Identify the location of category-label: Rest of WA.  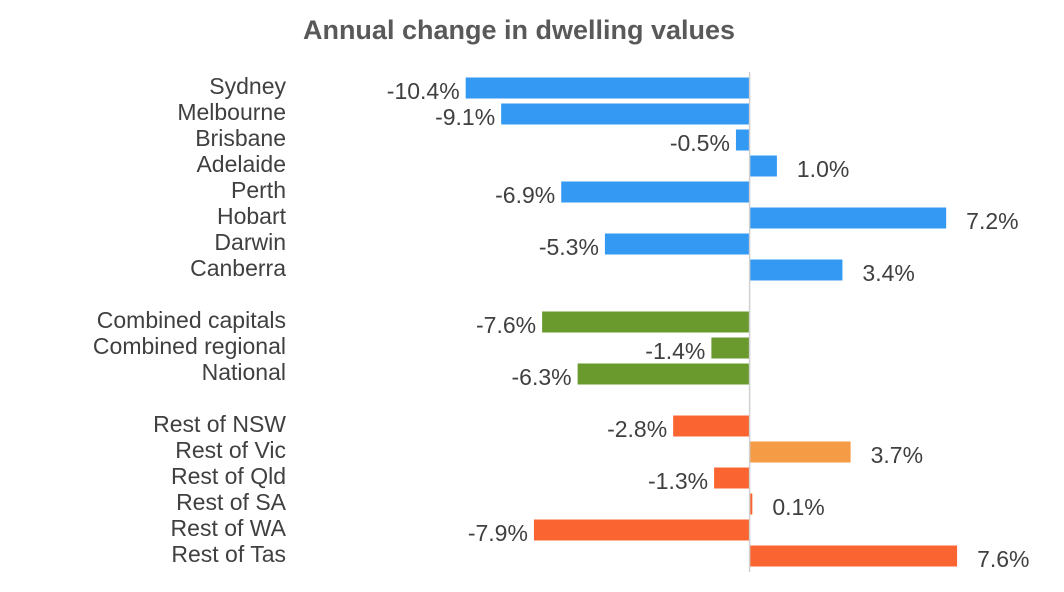
(229, 528).